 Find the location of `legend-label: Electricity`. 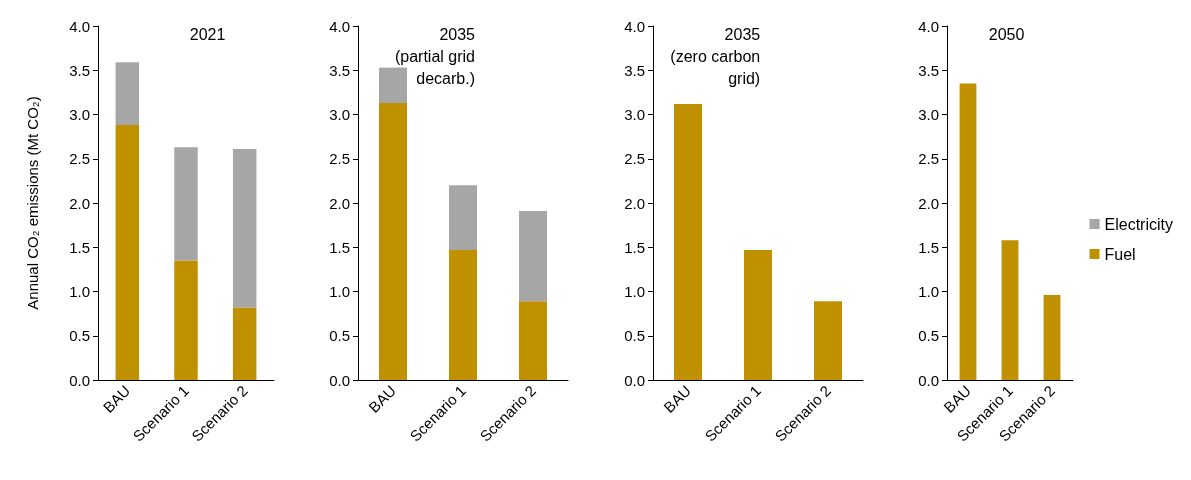

legend-label: Electricity is located at coordinates (1138, 224).